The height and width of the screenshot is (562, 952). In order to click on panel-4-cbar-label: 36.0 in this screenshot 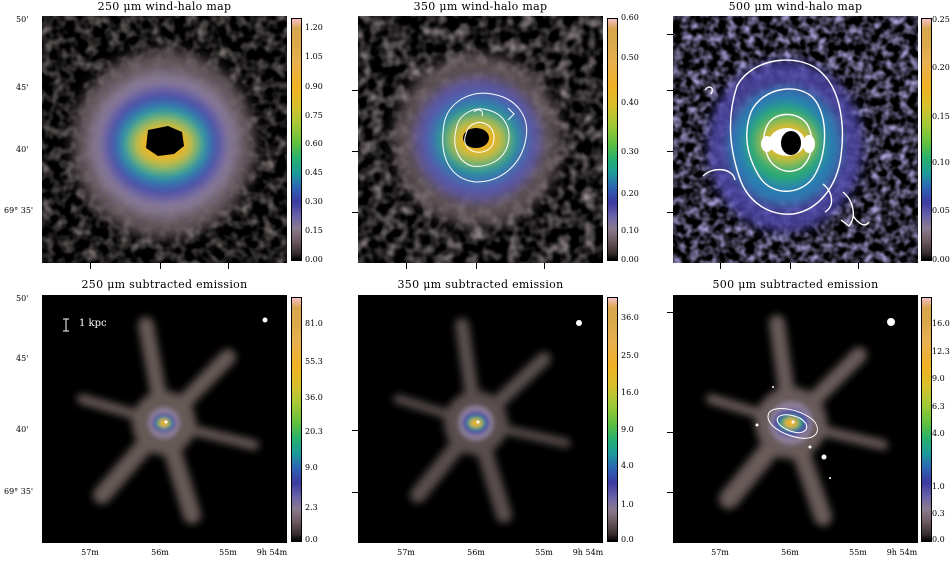, I will do `click(314, 397)`.